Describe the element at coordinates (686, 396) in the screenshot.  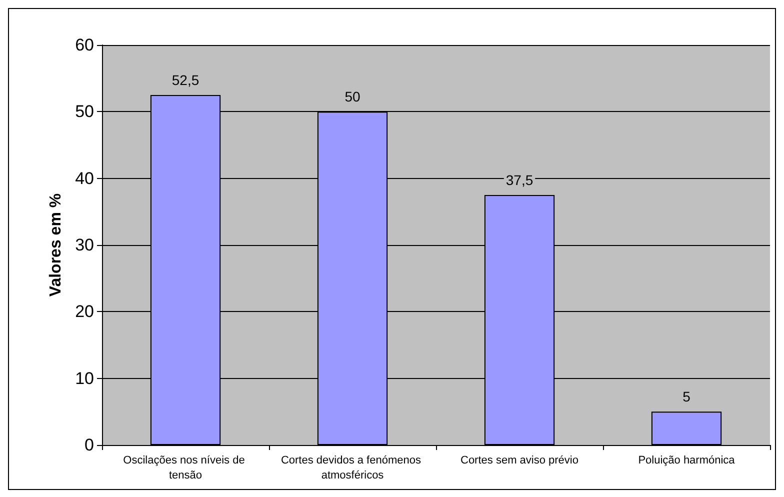
I see `data-label: 5` at that location.